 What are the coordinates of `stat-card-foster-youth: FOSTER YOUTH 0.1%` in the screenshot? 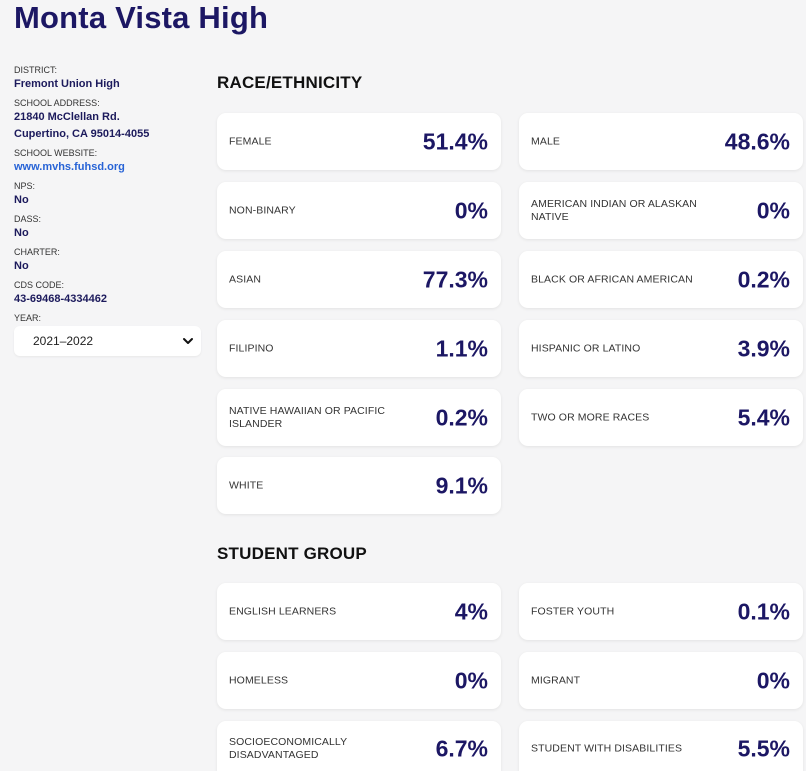 It's located at (661, 611).